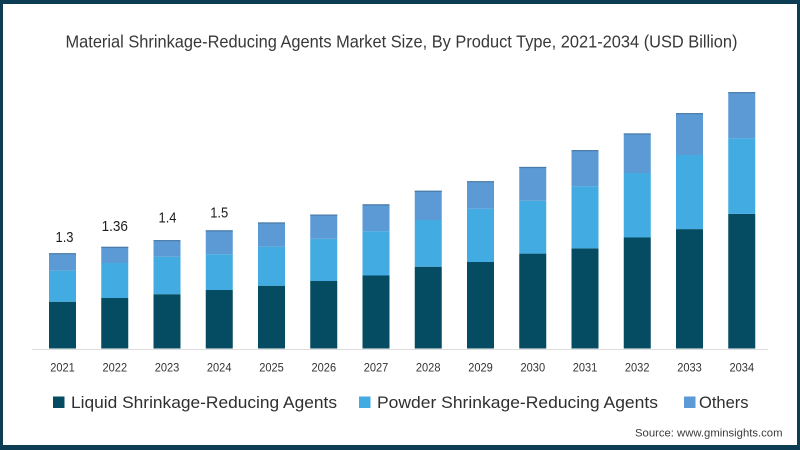  Describe the element at coordinates (167, 368) in the screenshot. I see `svg-text: 2023` at that location.